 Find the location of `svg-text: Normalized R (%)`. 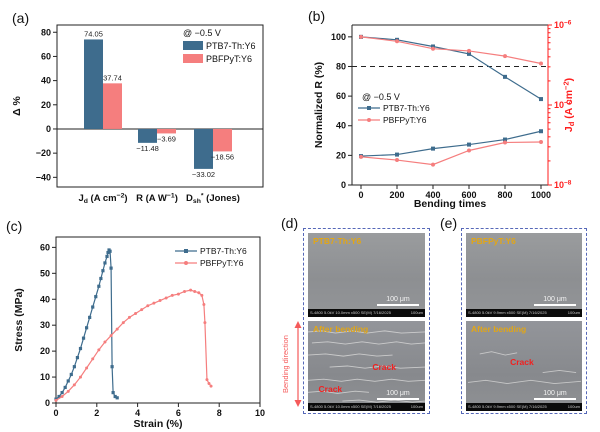

svg-text: Normalized R (%) is located at coordinates (319, 105).